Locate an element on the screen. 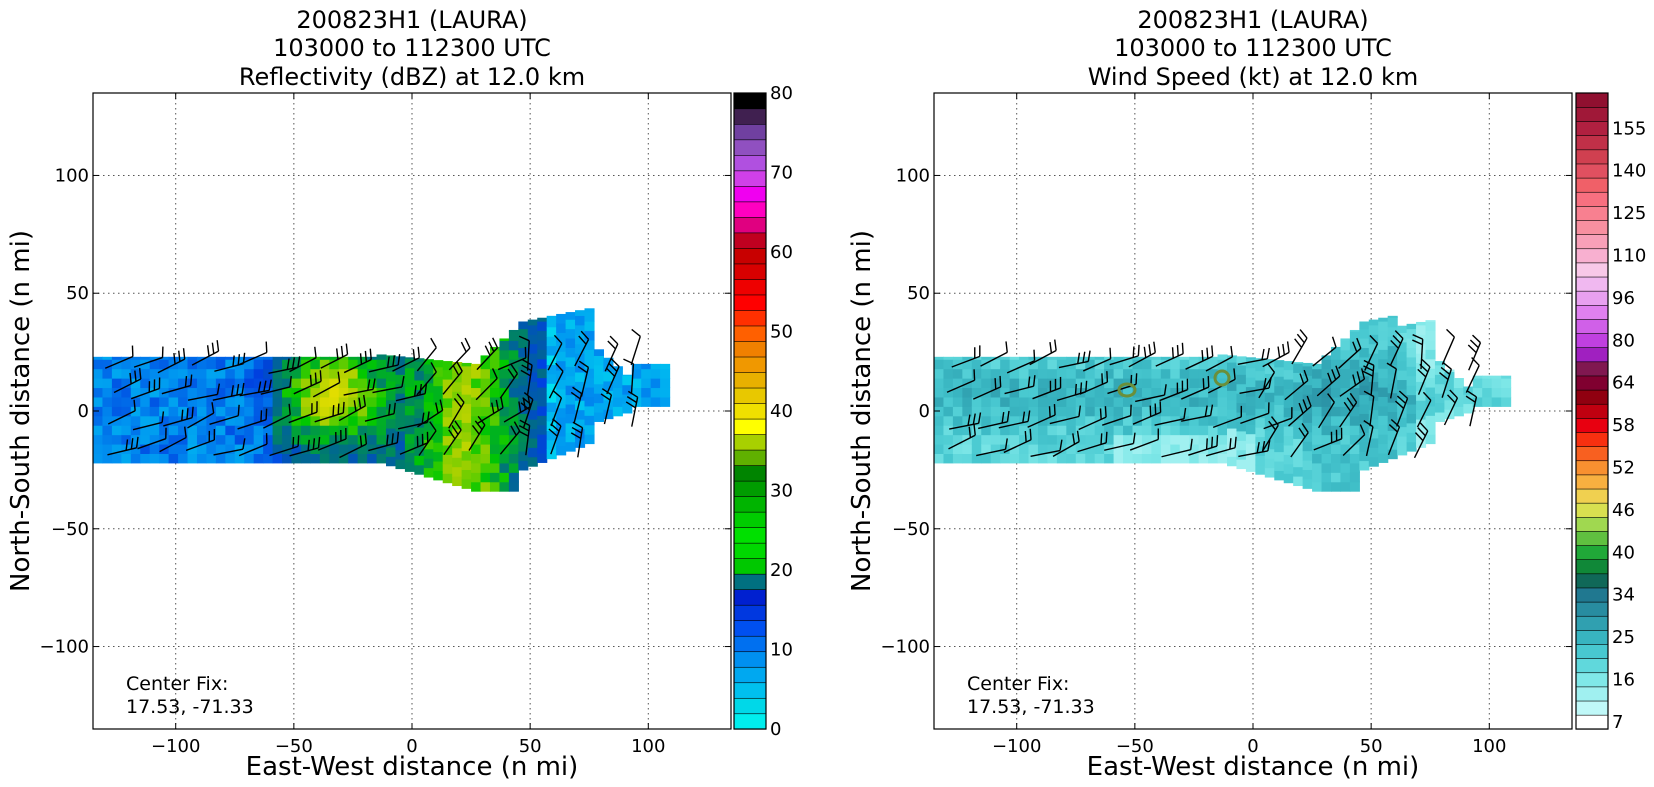  y-tick-label: 50 is located at coordinates (918, 293).